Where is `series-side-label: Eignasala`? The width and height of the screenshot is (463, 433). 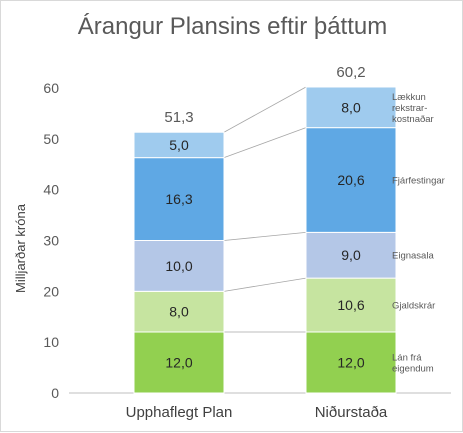 series-side-label: Eignasala is located at coordinates (413, 256).